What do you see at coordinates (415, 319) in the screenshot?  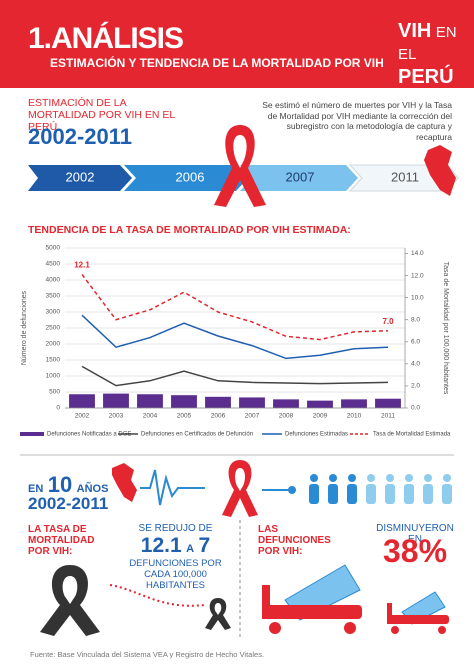 I see `y2-tick-label: 8.0` at bounding box center [415, 319].